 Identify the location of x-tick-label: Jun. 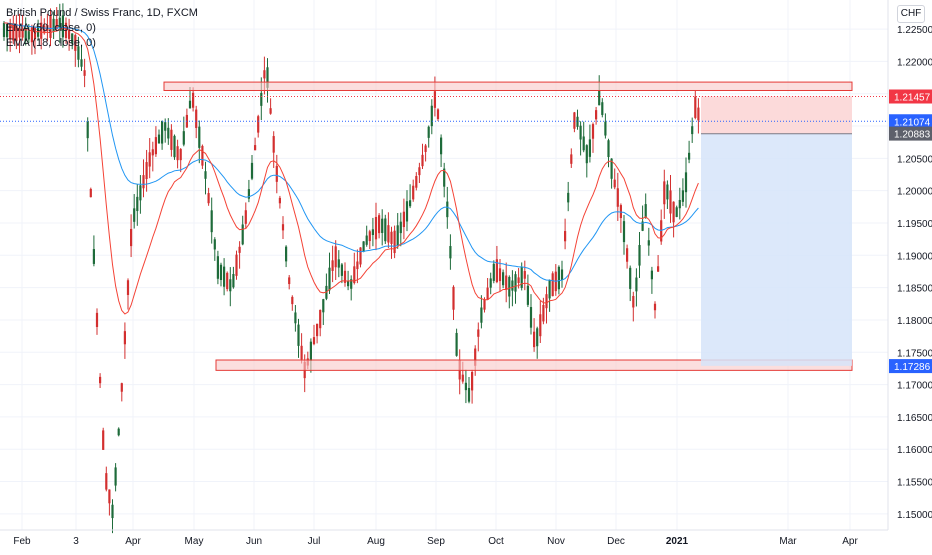
(254, 541).